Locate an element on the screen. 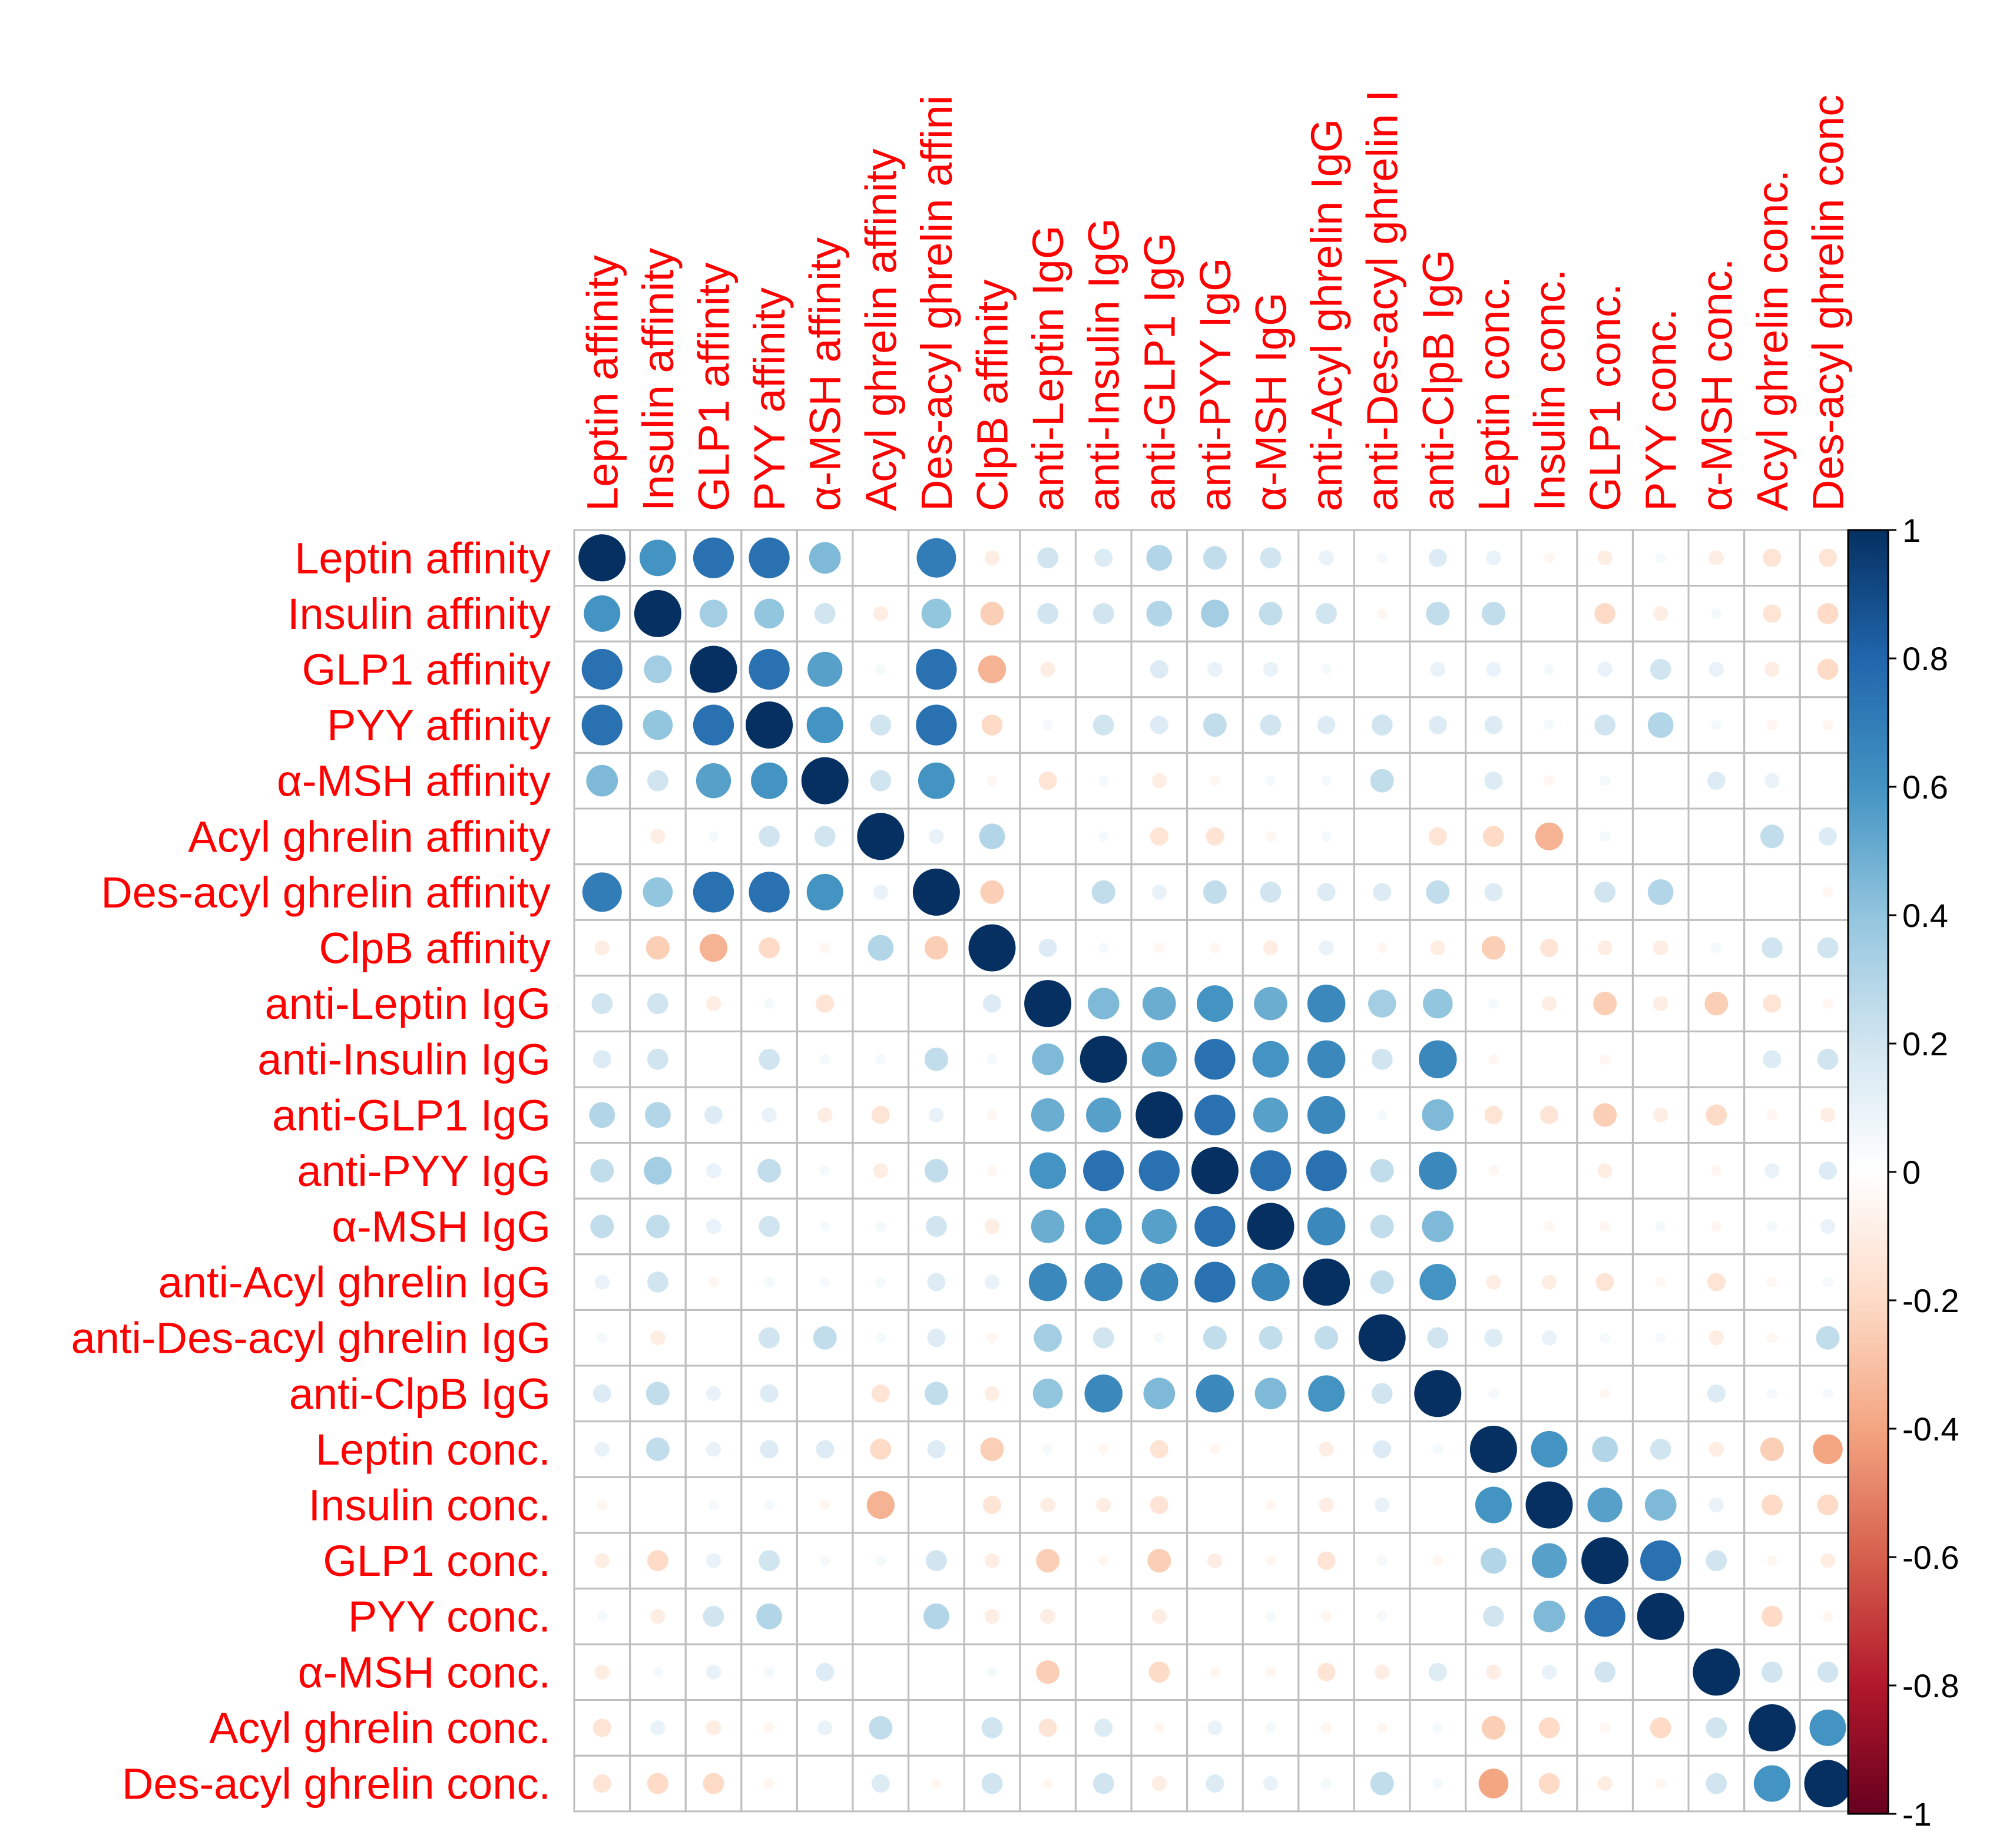 The height and width of the screenshot is (1848, 1993). column-label: anti-GLP1 IgG is located at coordinates (1159, 372).